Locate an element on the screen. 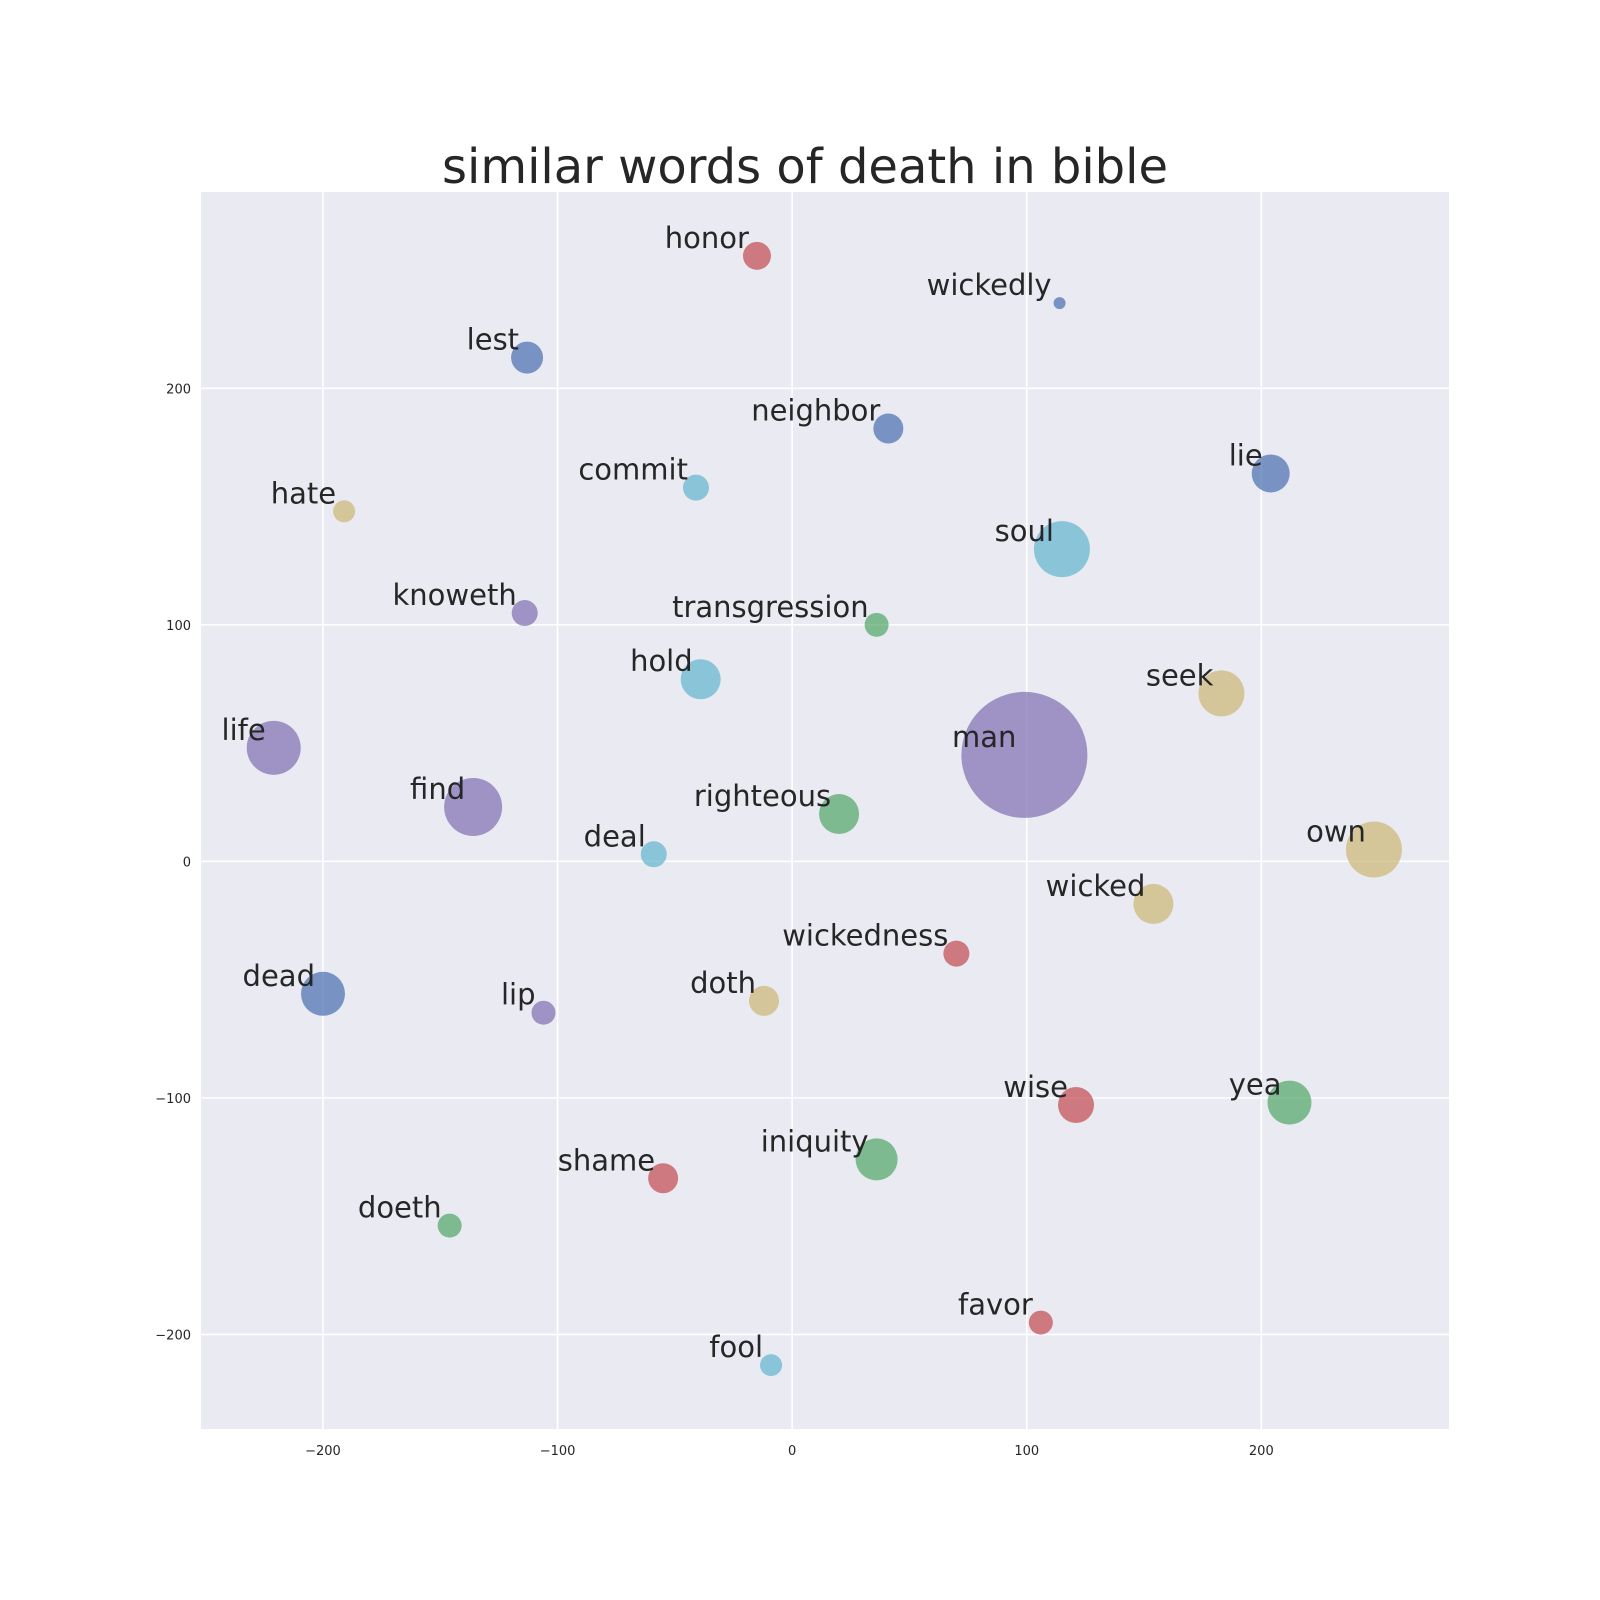  data-point-fool is located at coordinates (771, 1365).